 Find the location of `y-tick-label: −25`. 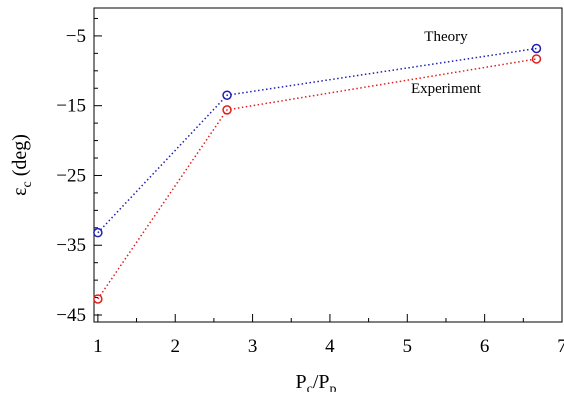

y-tick-label: −25 is located at coordinates (71, 175).